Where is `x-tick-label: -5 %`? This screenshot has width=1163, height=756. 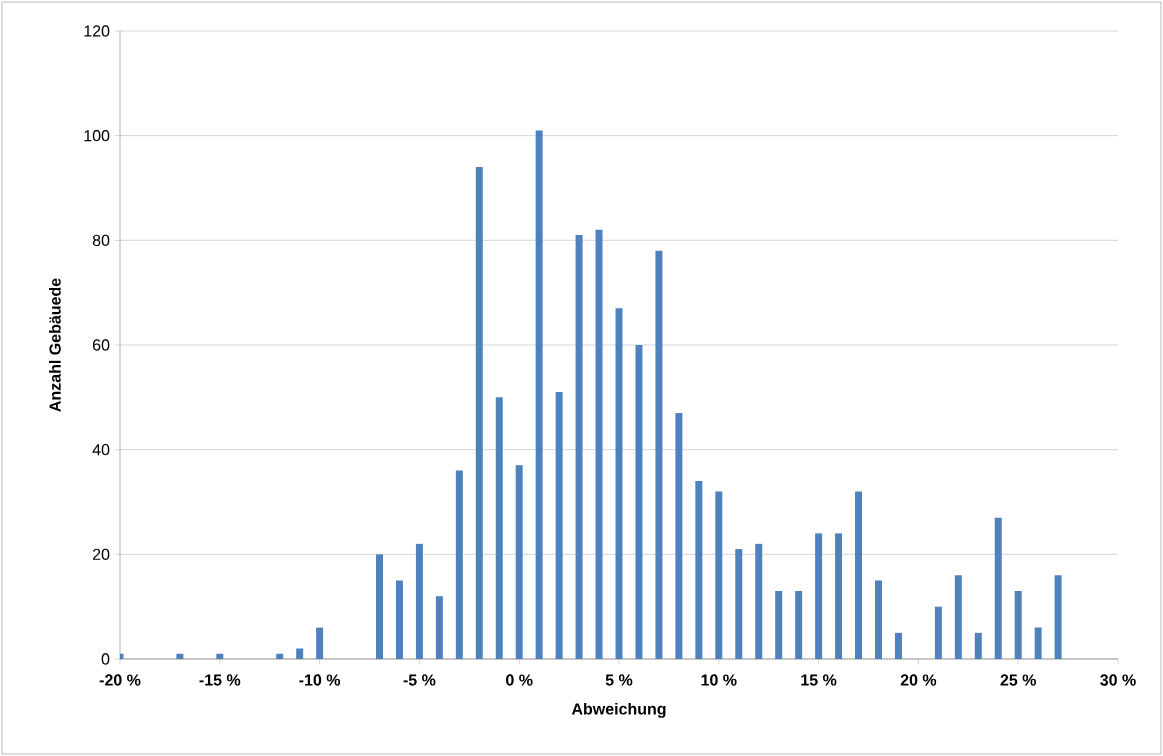
x-tick-label: -5 % is located at coordinates (419, 680).